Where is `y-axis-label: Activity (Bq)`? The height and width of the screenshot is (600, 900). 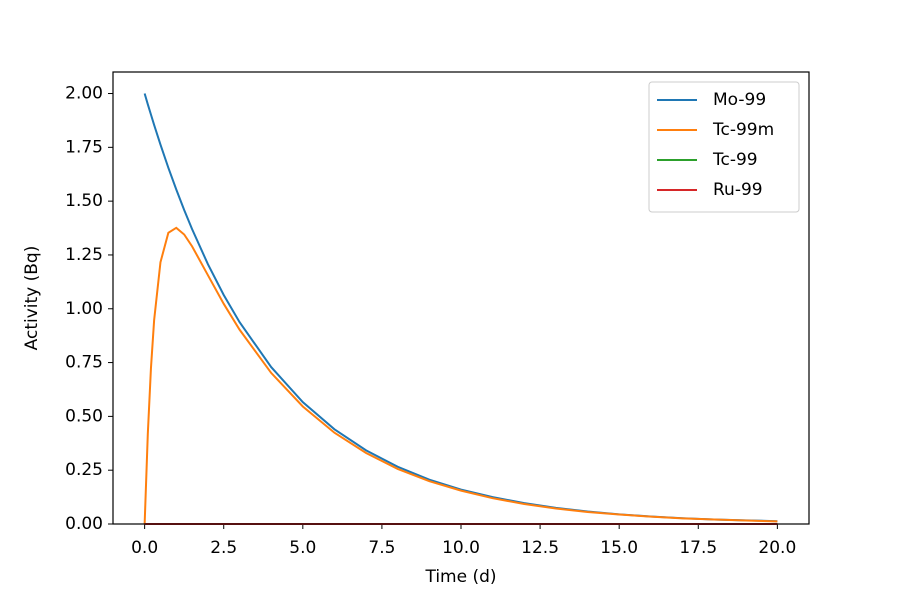
y-axis-label: Activity (Bq) is located at coordinates (32, 298).